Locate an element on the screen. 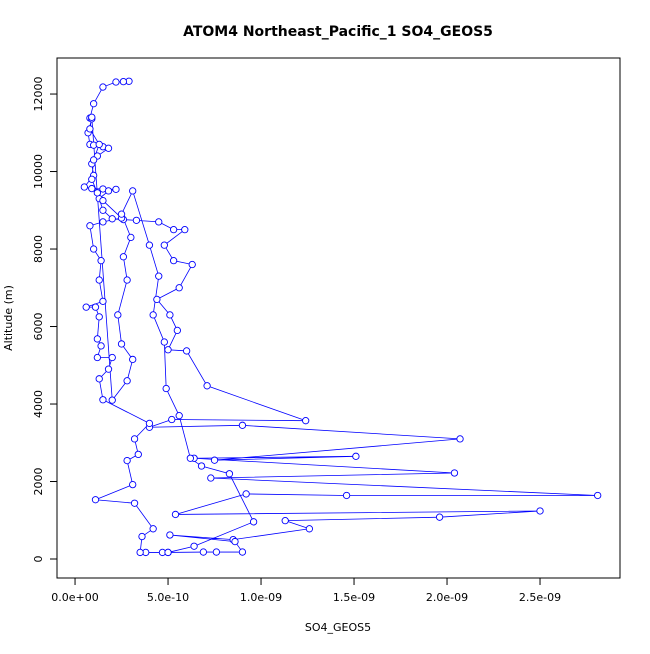 The width and height of the screenshot is (650, 654). x-tick-label: 5.0e-10 is located at coordinates (168, 597).